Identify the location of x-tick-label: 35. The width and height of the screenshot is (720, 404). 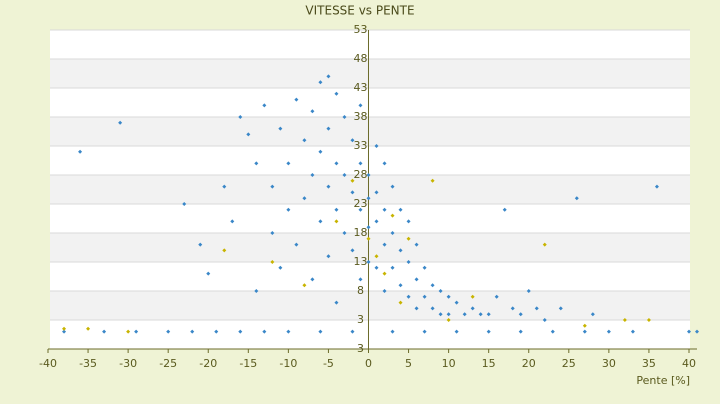
(649, 363).